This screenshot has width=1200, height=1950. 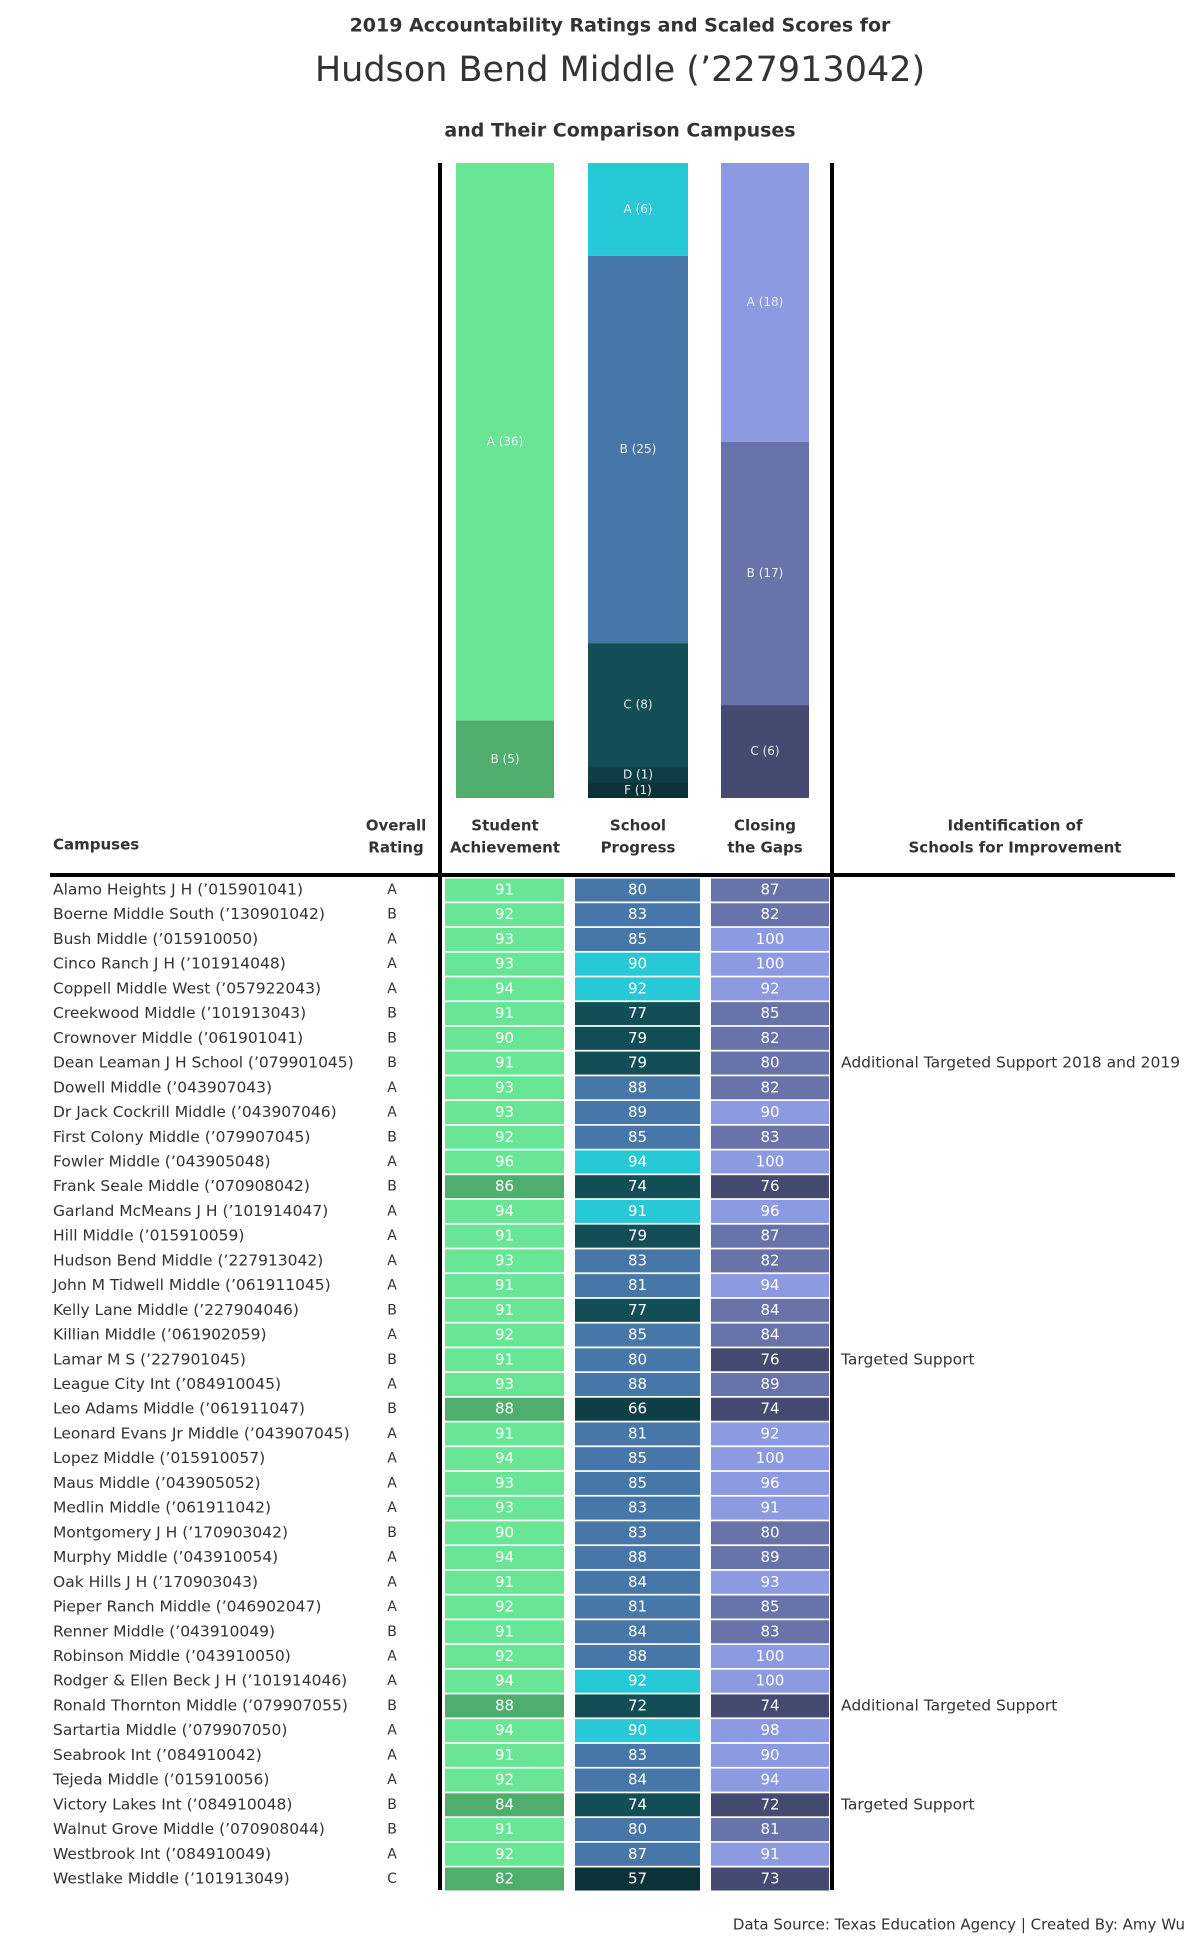 I want to click on column-header: Identification of, so click(x=1015, y=826).